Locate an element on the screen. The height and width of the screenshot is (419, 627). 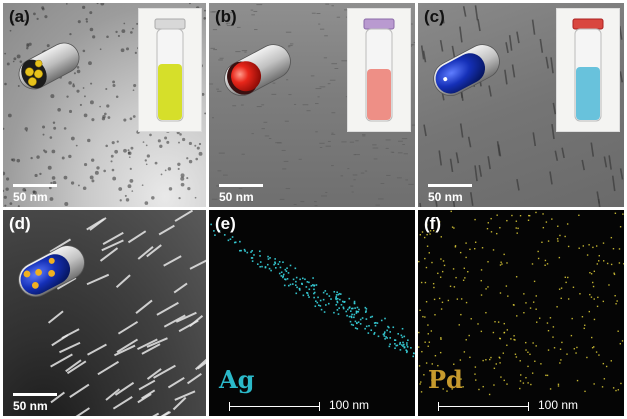
nanotube-icon-d is located at coordinates (51, 271).